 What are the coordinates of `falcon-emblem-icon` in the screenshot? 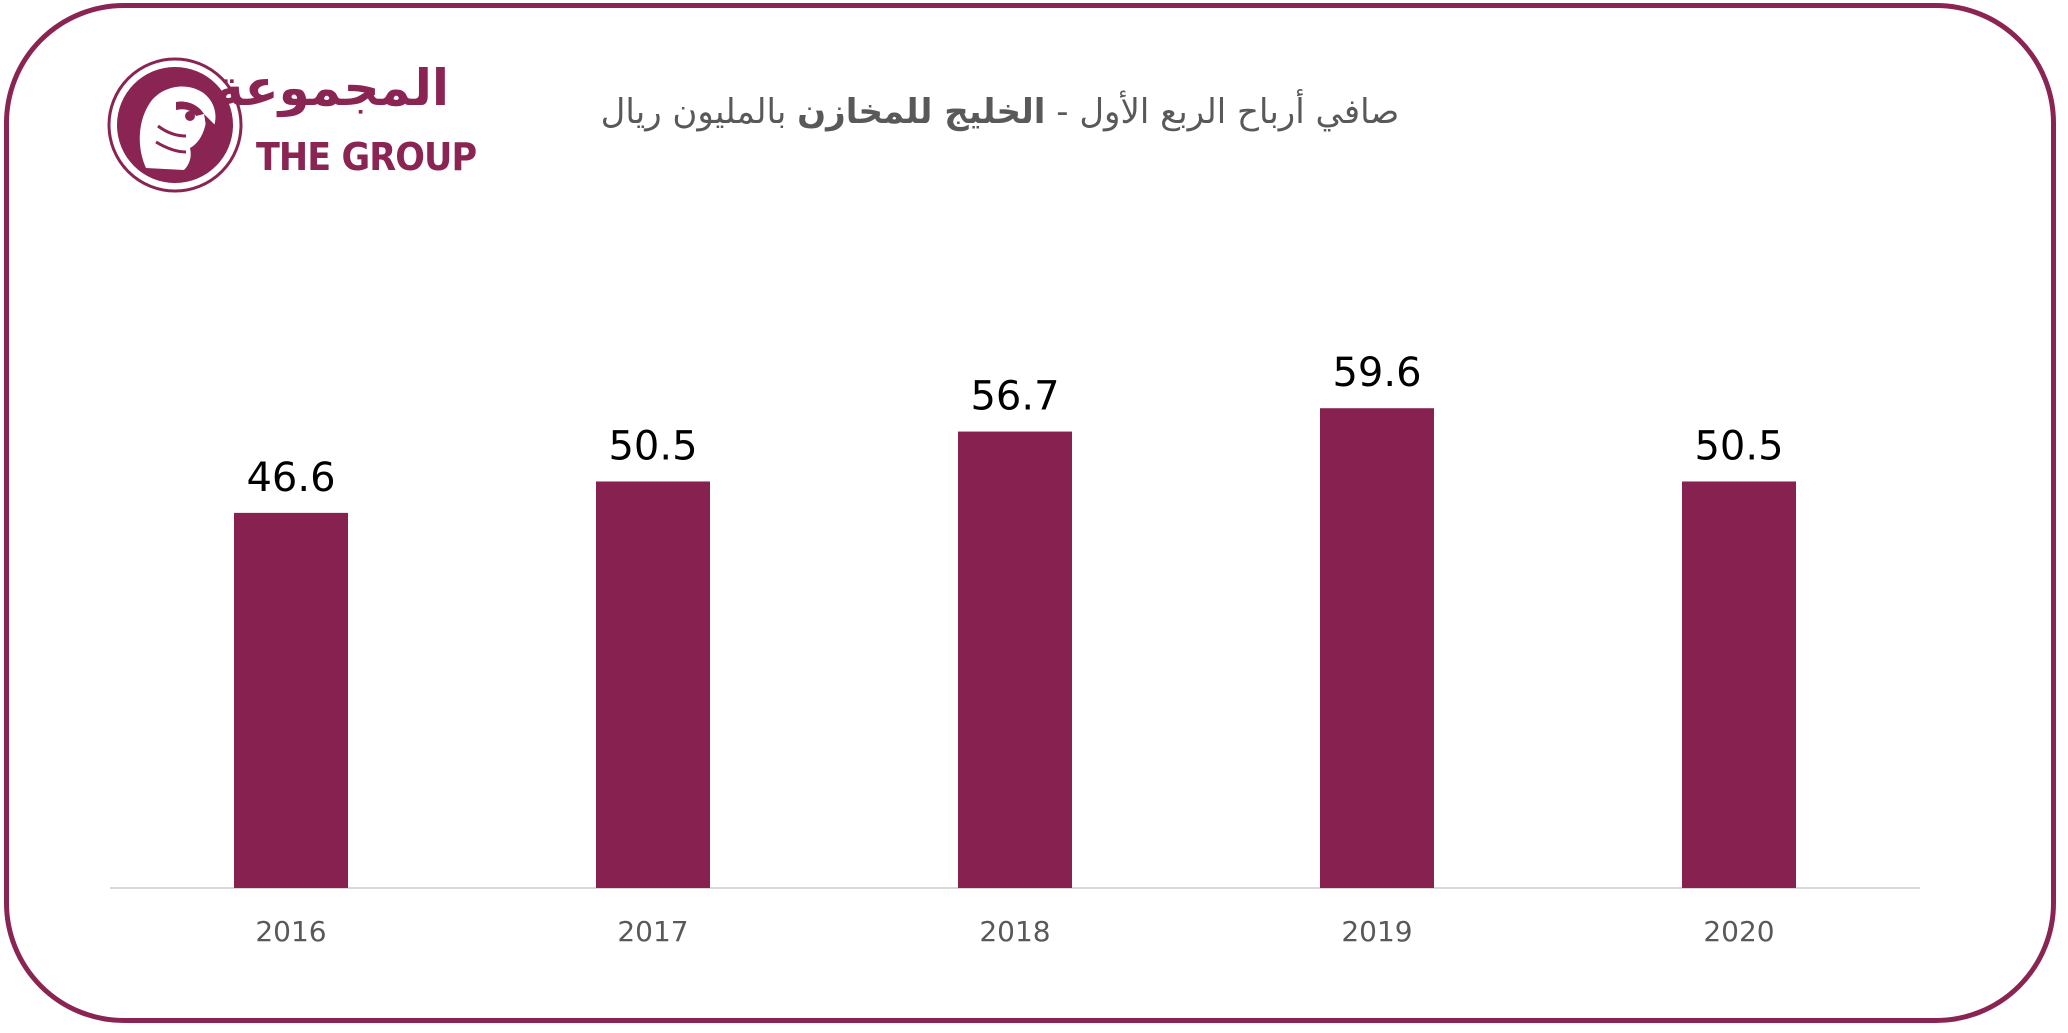 It's located at (175, 125).